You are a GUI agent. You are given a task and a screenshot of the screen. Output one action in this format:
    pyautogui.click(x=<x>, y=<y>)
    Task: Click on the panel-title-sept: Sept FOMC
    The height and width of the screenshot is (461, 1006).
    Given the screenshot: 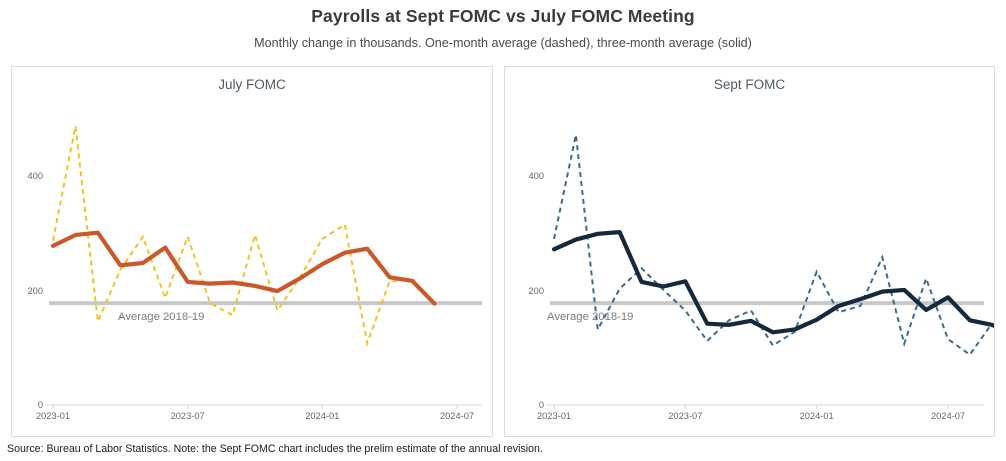 What is the action you would take?
    pyautogui.click(x=749, y=84)
    